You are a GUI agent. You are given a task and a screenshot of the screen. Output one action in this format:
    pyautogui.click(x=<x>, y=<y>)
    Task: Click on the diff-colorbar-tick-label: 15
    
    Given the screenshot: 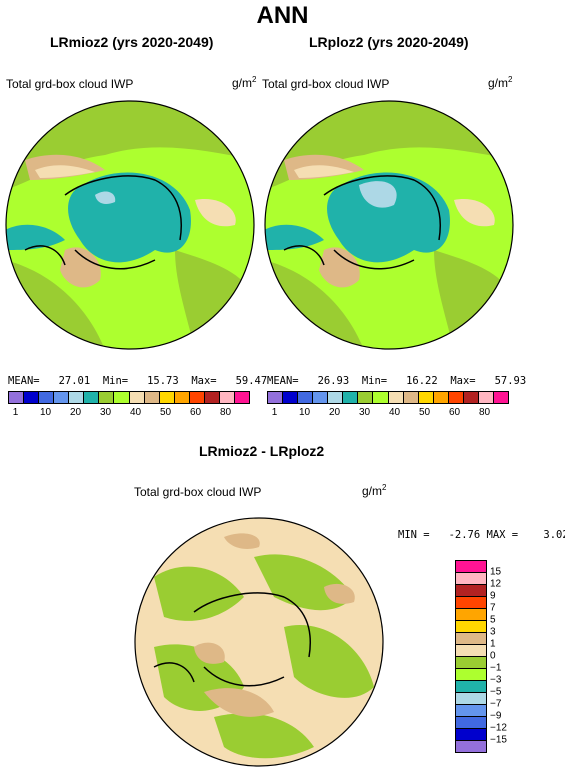 What is the action you would take?
    pyautogui.click(x=496, y=572)
    